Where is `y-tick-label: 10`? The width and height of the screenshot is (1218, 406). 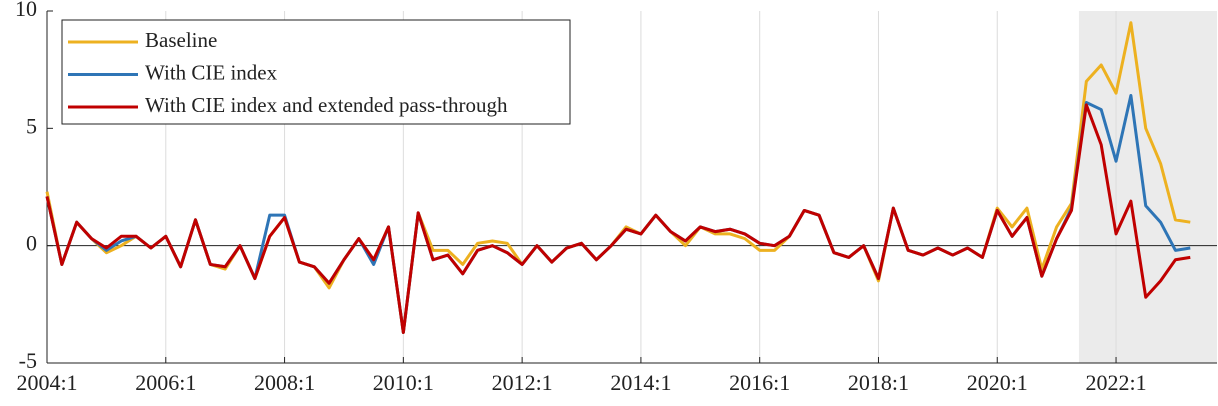
y-tick-label: 10 is located at coordinates (26, 10).